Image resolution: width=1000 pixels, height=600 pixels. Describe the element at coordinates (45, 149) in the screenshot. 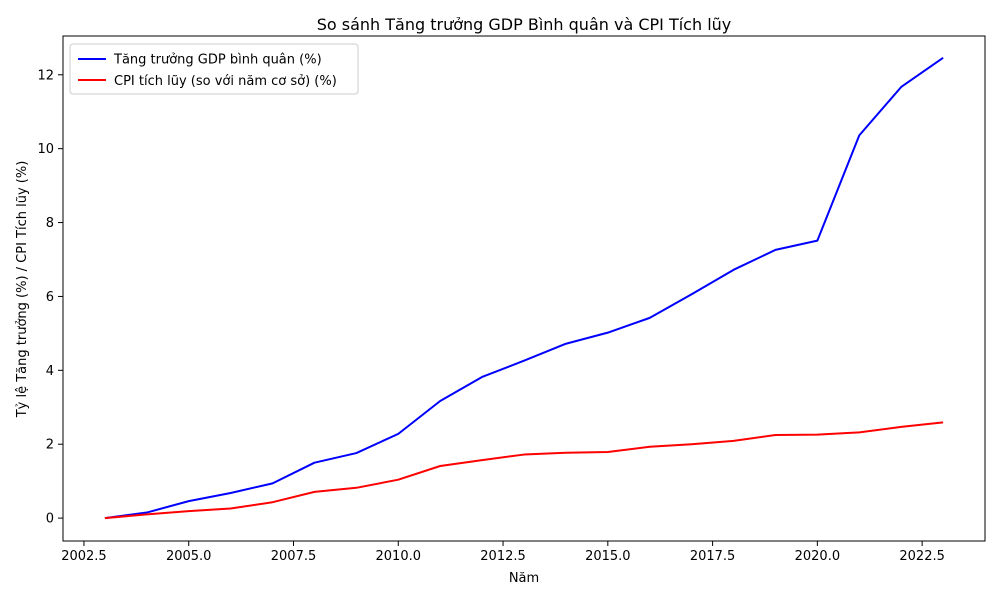

I see `y-tick-label: 10` at that location.